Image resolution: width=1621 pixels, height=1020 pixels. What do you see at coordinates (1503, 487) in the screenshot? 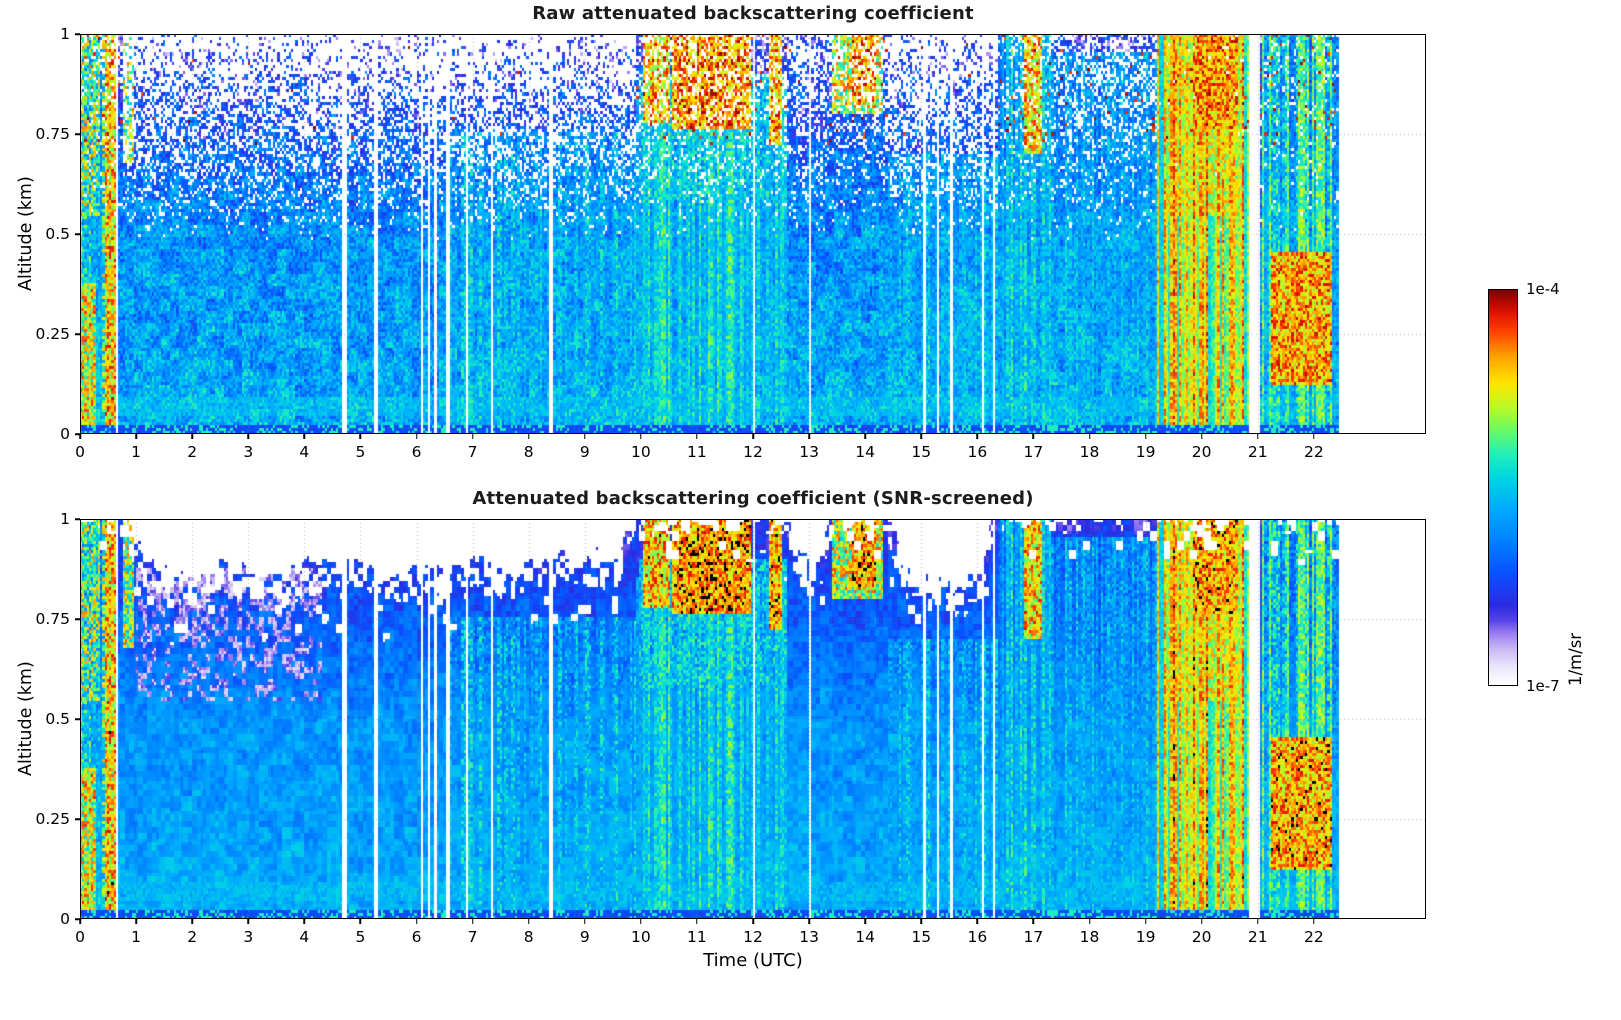
I see `colorbar-gradient-canvas` at bounding box center [1503, 487].